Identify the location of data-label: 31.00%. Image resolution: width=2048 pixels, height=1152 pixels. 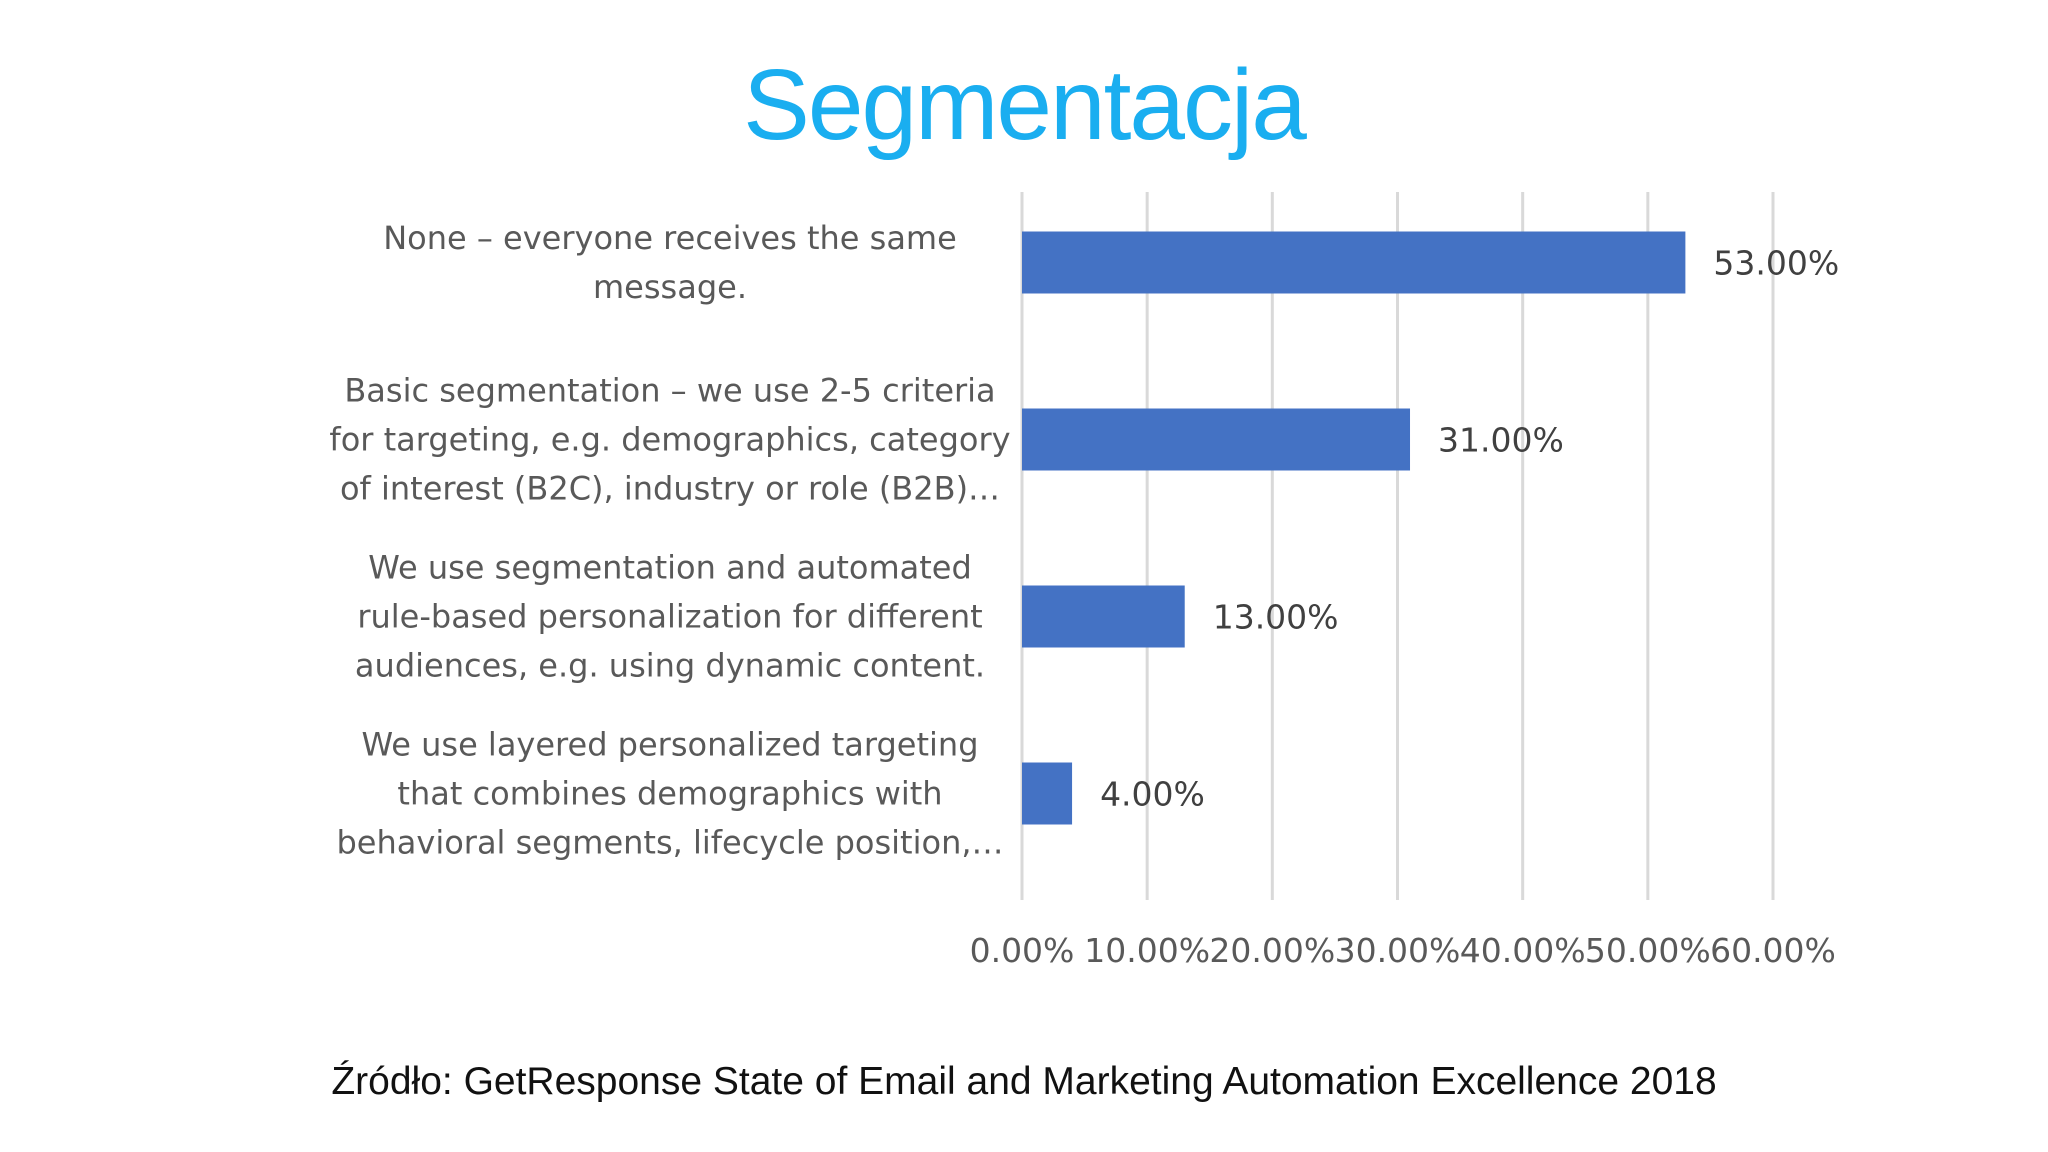
(1501, 440).